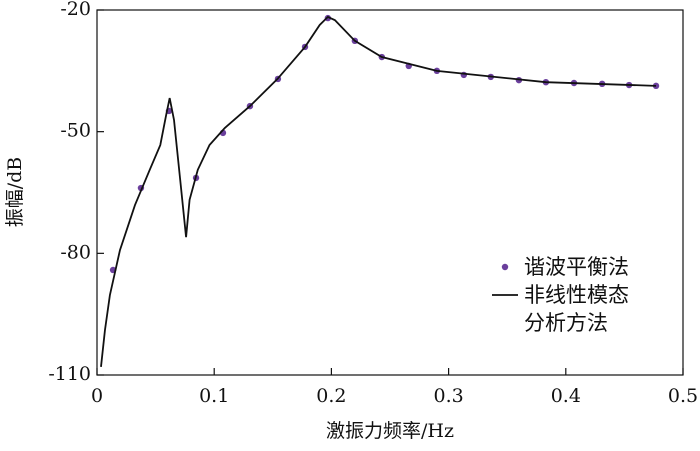 Image resolution: width=700 pixels, height=451 pixels. Describe the element at coordinates (75, 252) in the screenshot. I see `y-tick-label: -80` at that location.